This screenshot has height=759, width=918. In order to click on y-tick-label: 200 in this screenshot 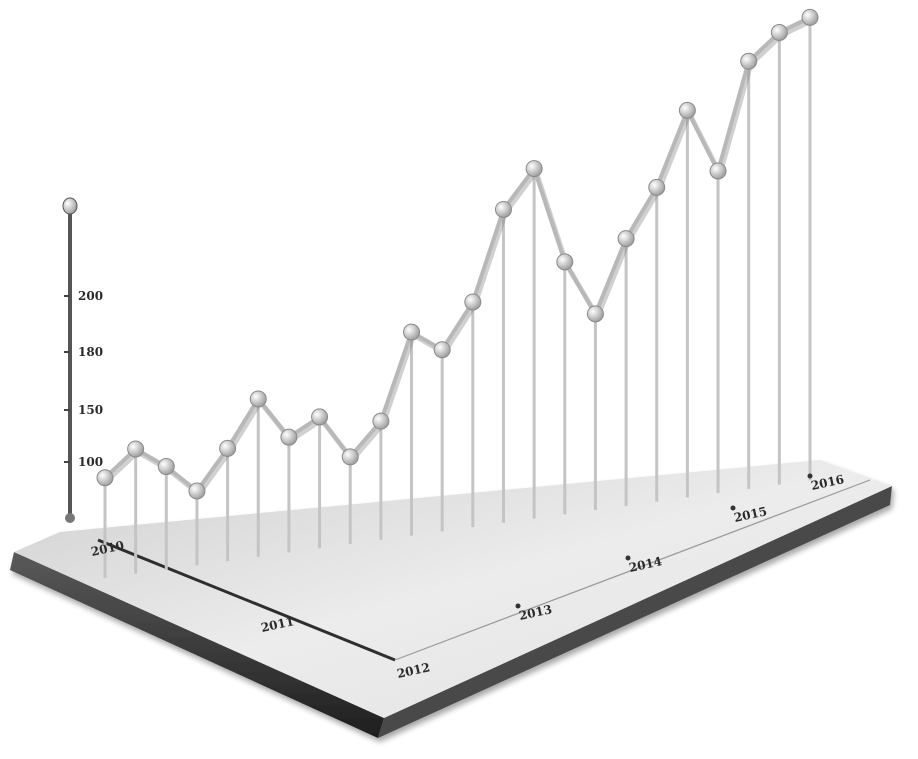, I will do `click(90, 296)`.